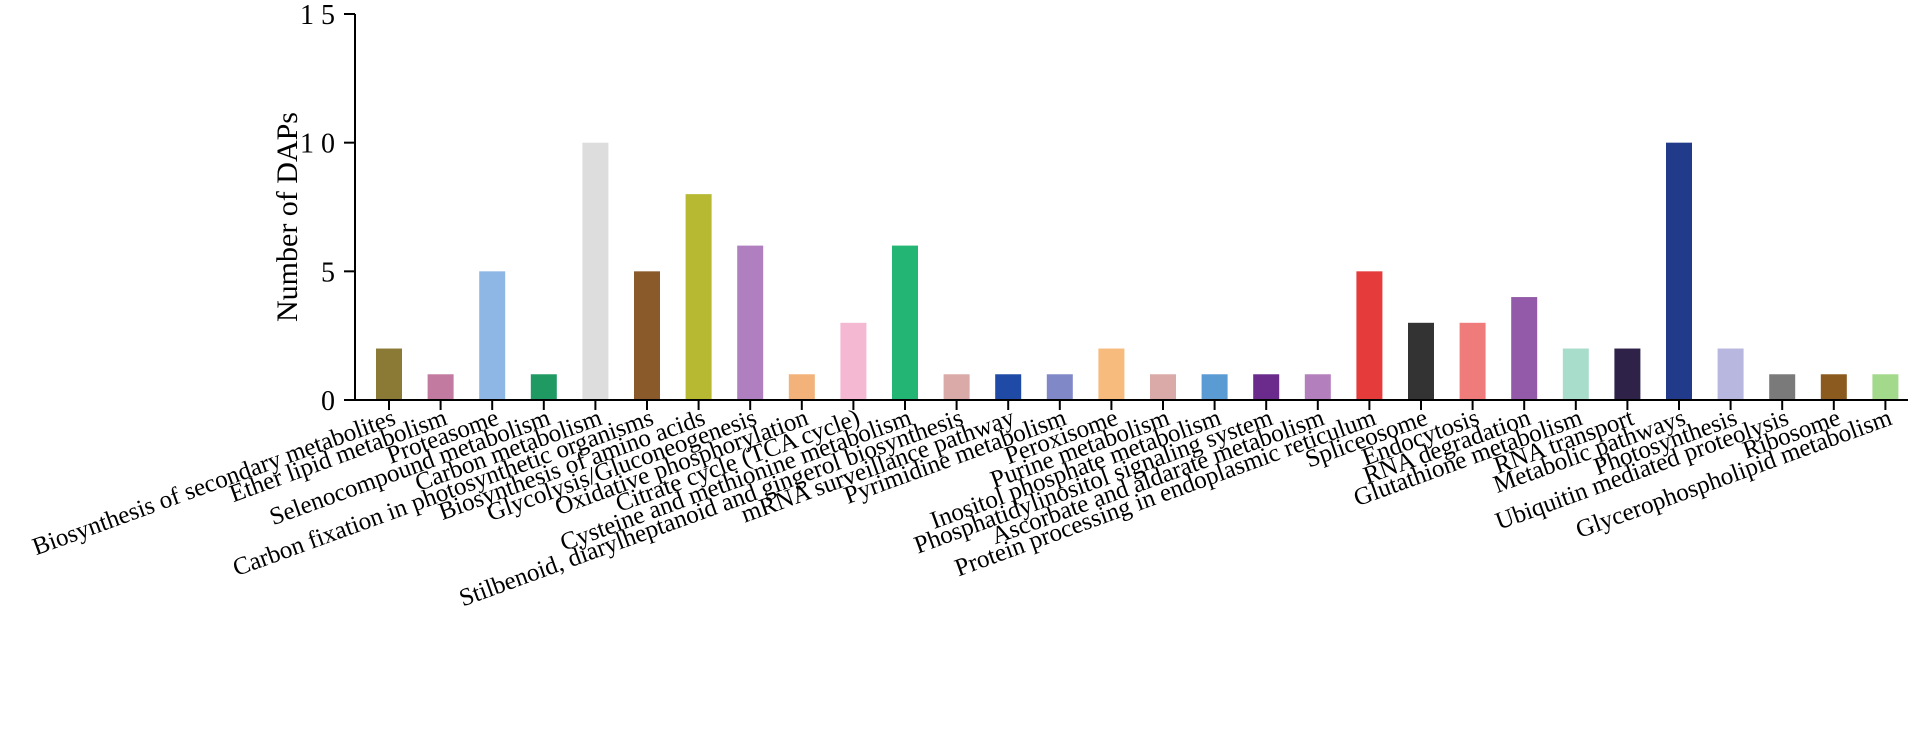  What do you see at coordinates (317, 144) in the screenshot?
I see `y-tick-label: 1 0` at bounding box center [317, 144].